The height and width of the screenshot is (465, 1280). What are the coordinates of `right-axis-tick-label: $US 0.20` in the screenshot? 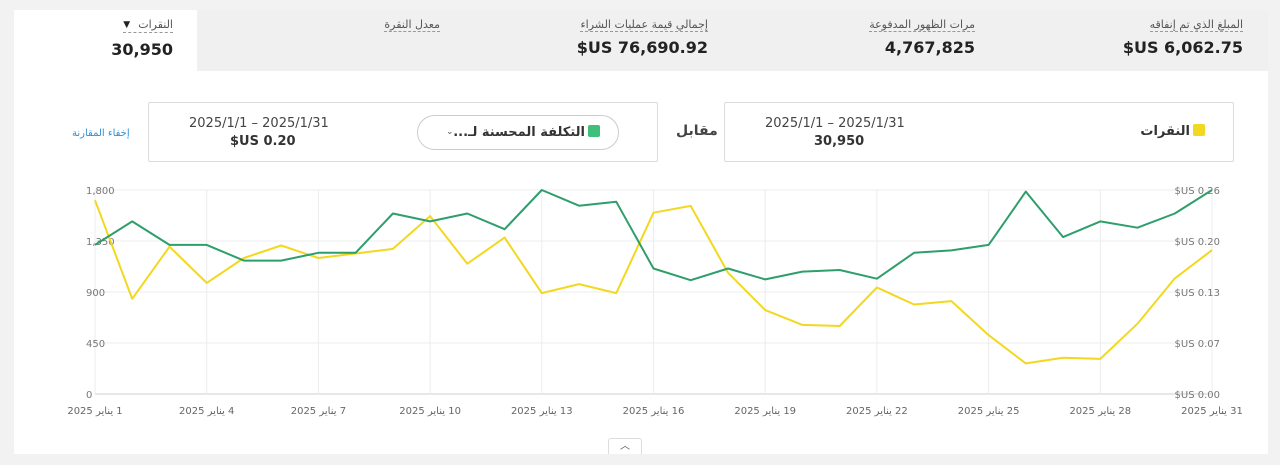 It's located at (1197, 242).